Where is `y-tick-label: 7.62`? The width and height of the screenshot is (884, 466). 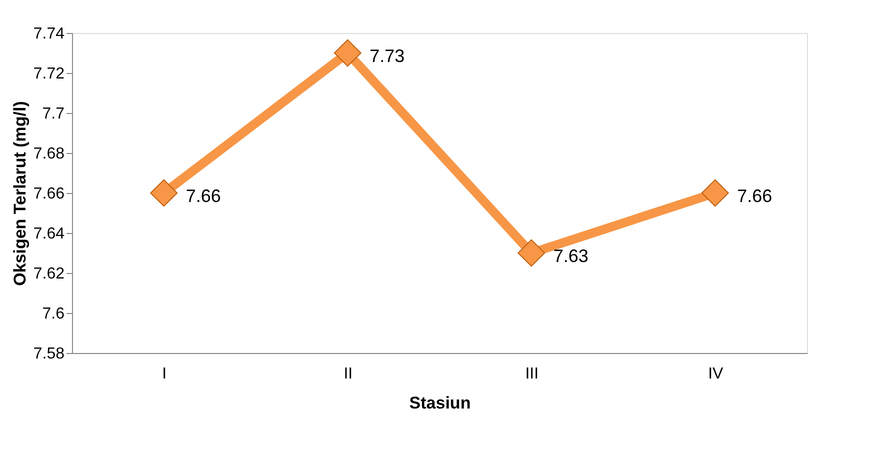
y-tick-label: 7.62 is located at coordinates (49, 274).